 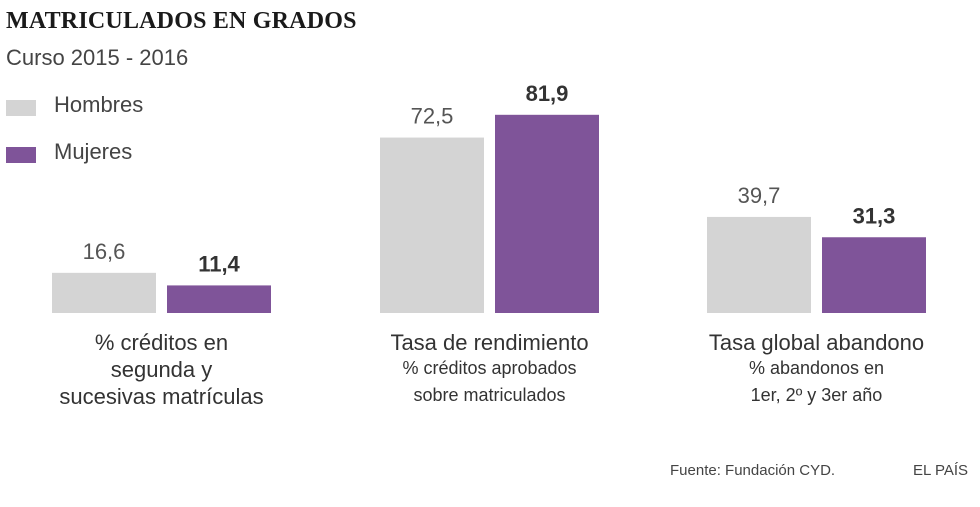 What do you see at coordinates (93, 151) in the screenshot?
I see `legend-label-mujeres: Mujeres` at bounding box center [93, 151].